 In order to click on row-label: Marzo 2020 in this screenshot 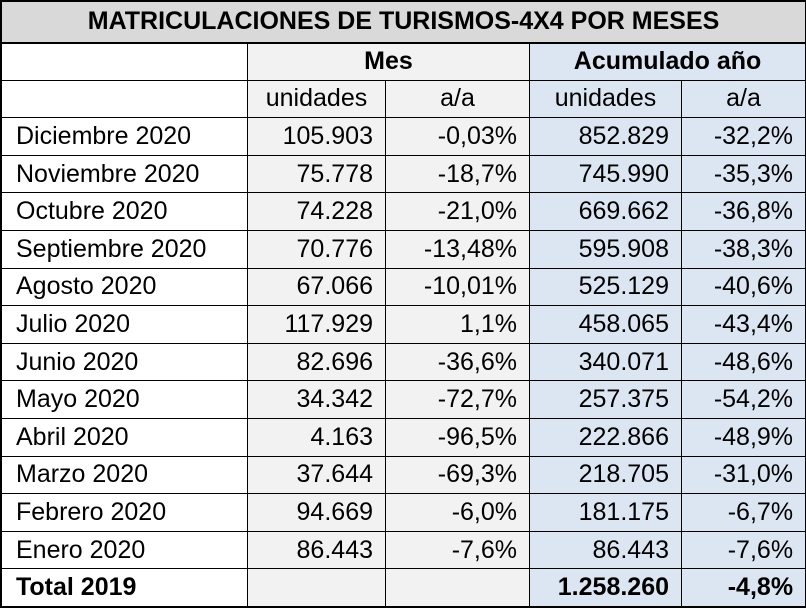, I will do `click(124, 475)`.